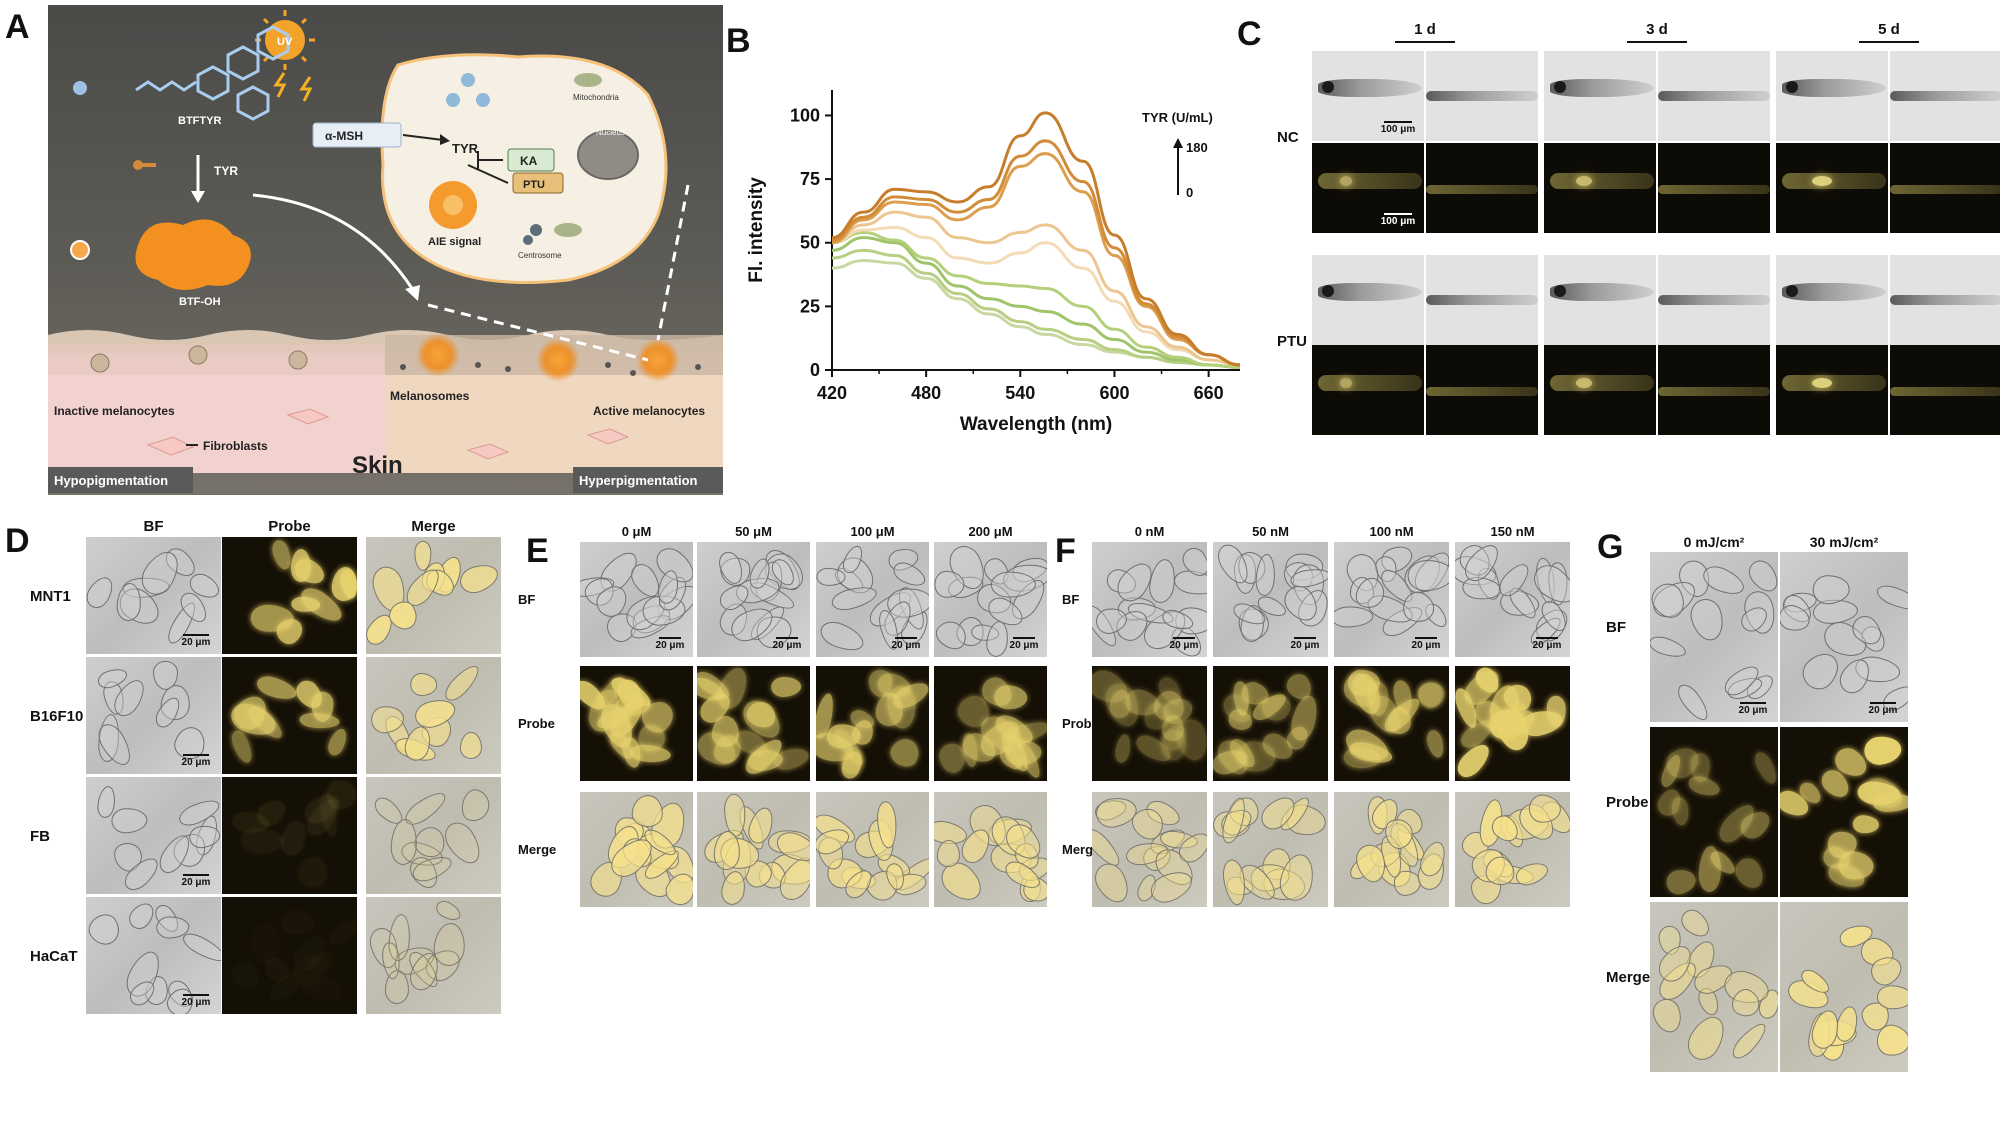 This screenshot has width=2000, height=1121. I want to click on column-label-1: 50 μM, so click(753, 531).